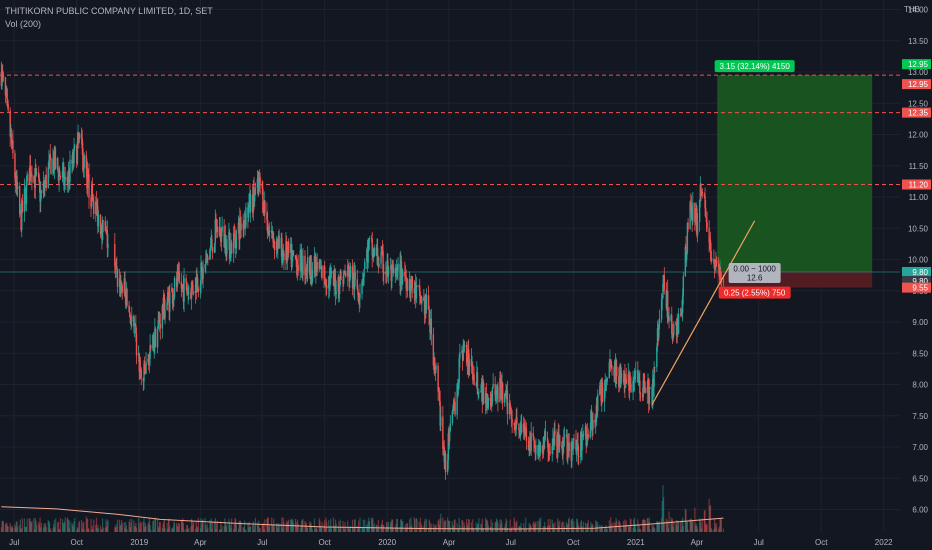 The width and height of the screenshot is (932, 550). I want to click on axis-price-label: 12.35, so click(916, 112).